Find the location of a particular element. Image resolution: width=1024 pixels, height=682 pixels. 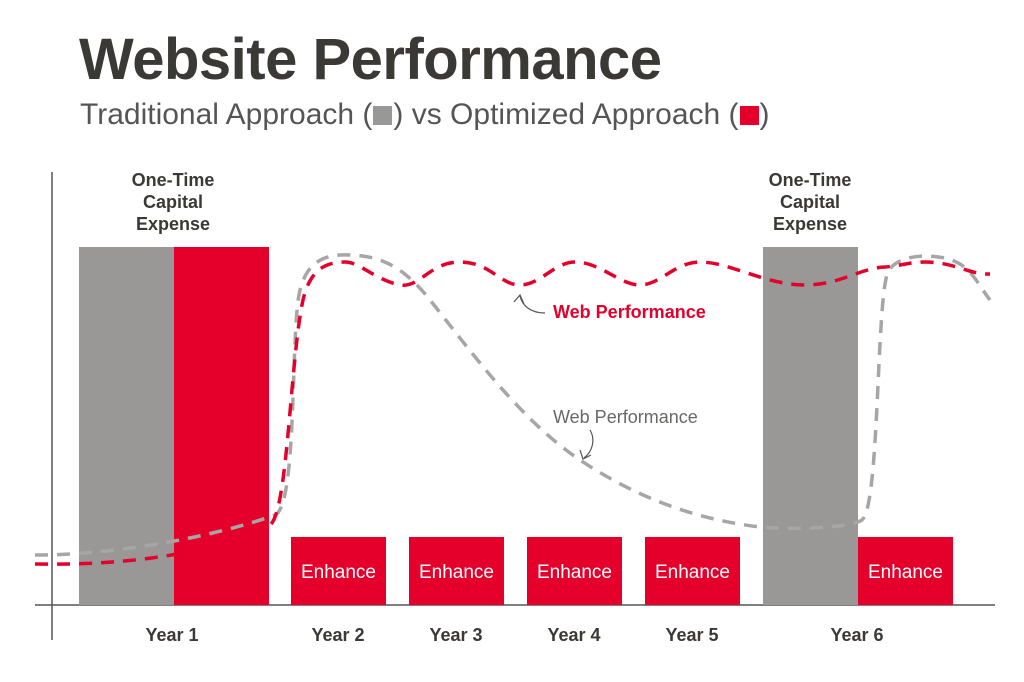

x-tick-label: Year 5 is located at coordinates (691, 635).